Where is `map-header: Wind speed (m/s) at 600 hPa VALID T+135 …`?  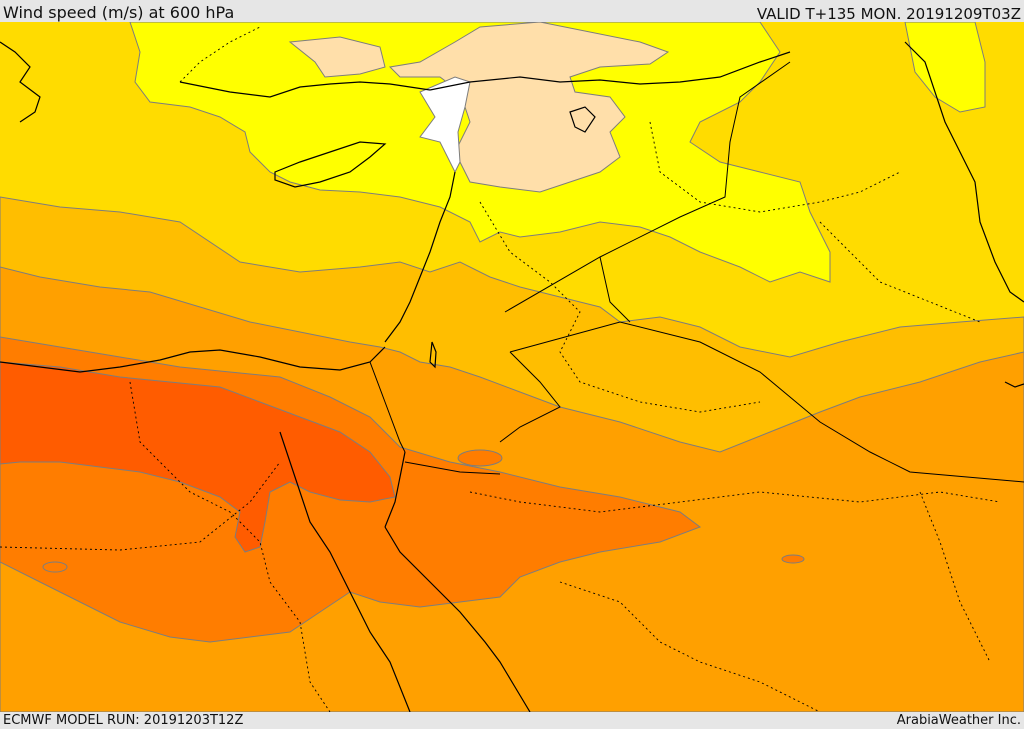 map-header: Wind speed (m/s) at 600 hPa VALID T+135 … is located at coordinates (512, 11).